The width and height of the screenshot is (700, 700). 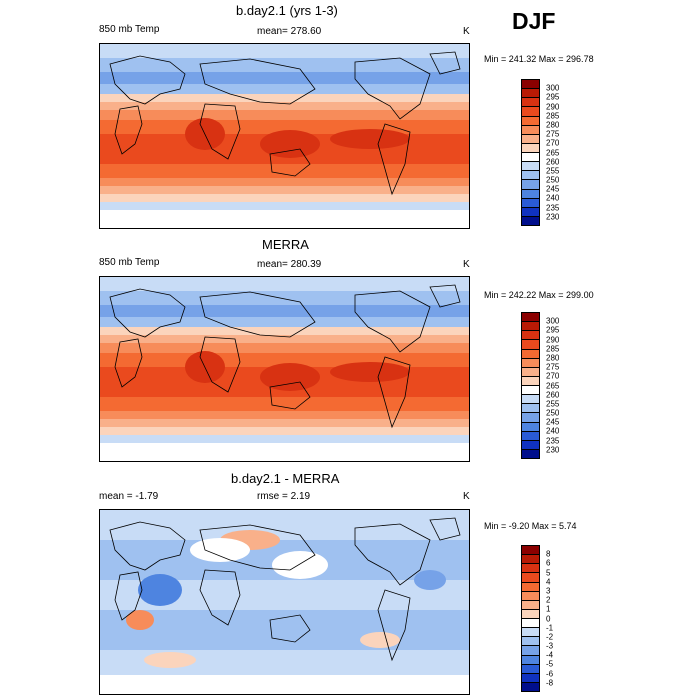 What do you see at coordinates (548, 554) in the screenshot?
I see `colorbar-tick-label: 8` at bounding box center [548, 554].